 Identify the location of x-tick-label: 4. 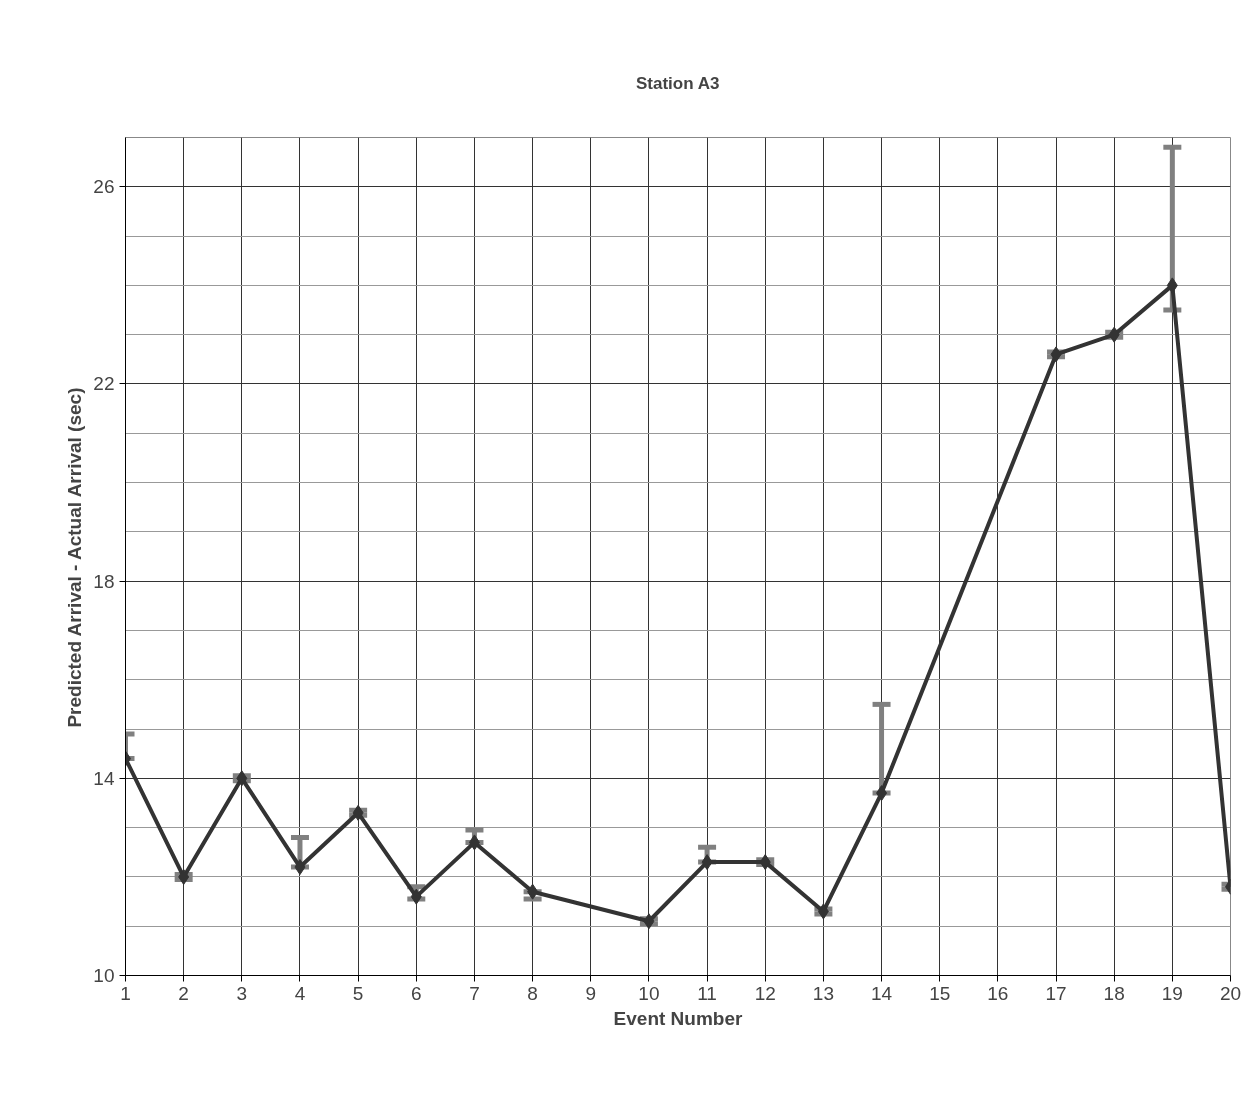
(300, 993).